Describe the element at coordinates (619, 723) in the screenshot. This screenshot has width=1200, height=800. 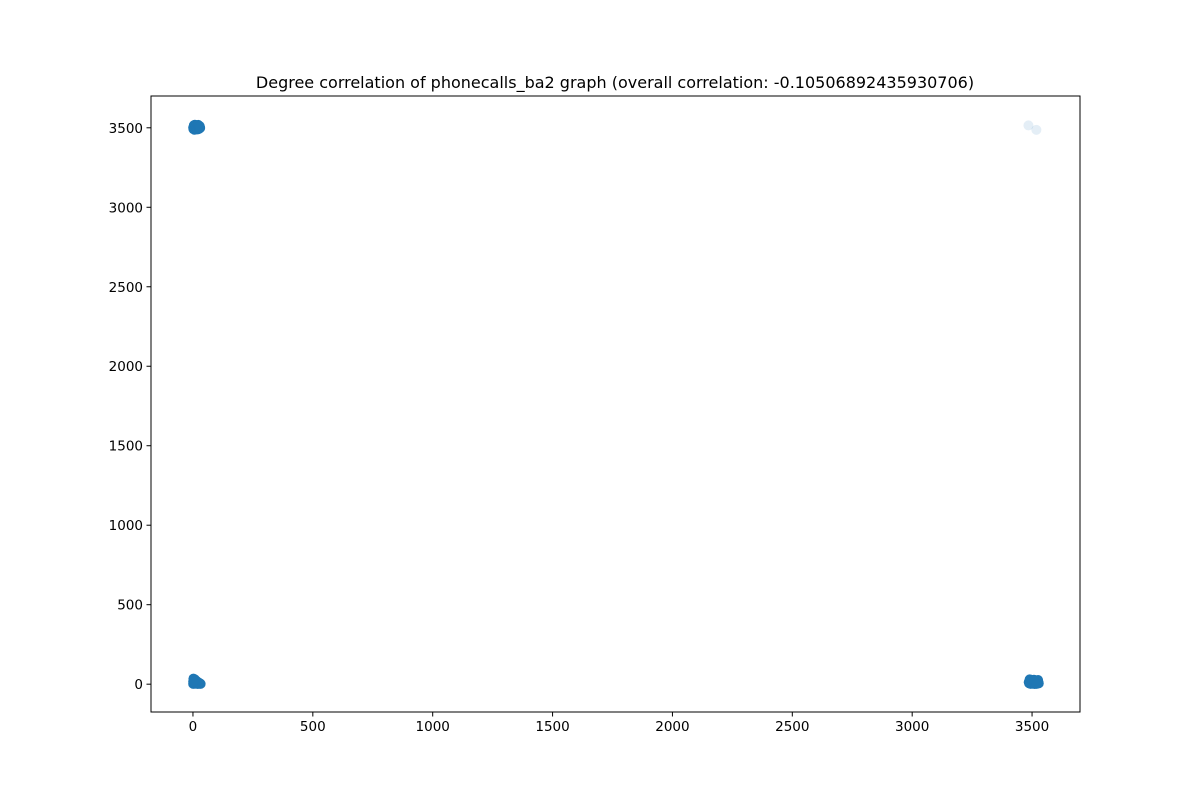
I see `x-axis-ticks: 0 500 1000 1500 2000 2500 3000 3500` at that location.